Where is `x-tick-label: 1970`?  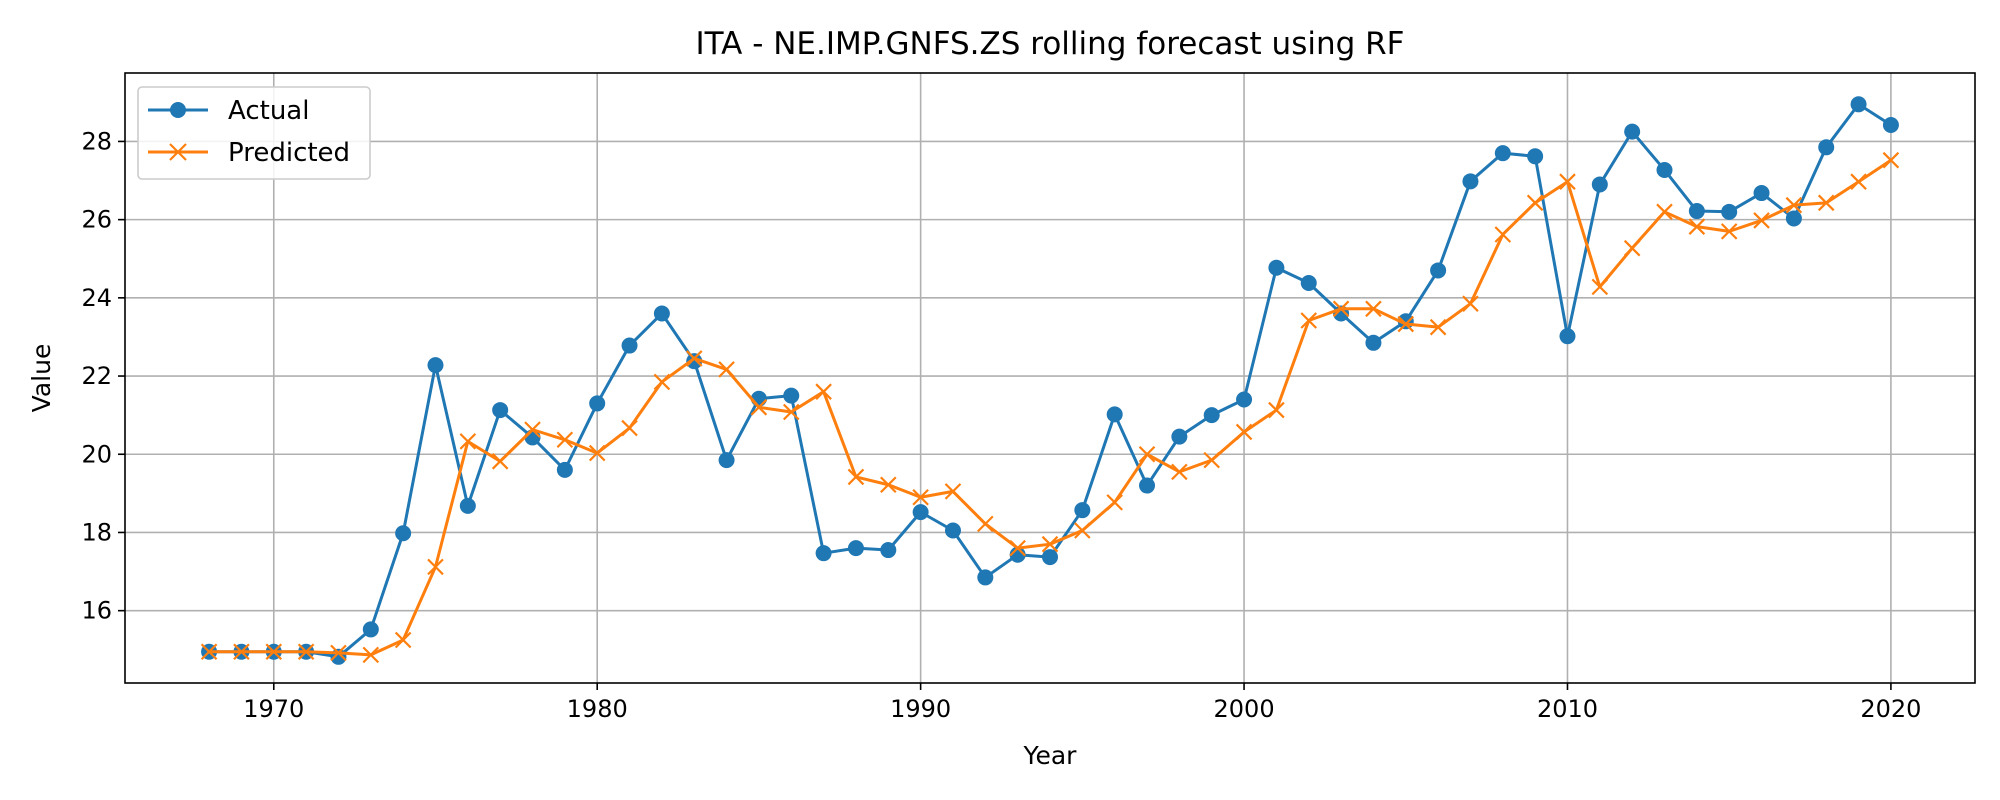
x-tick-label: 1970 is located at coordinates (273, 709).